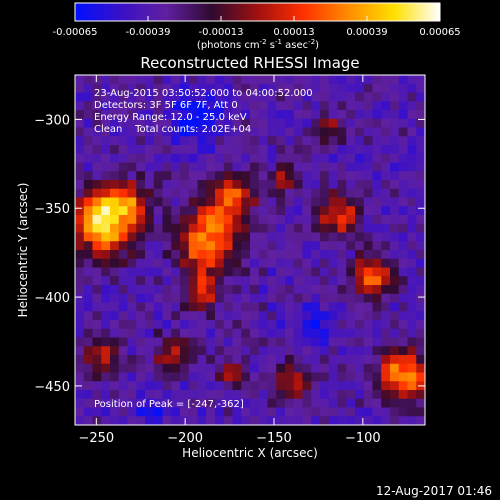 Image resolution: width=500 pixels, height=500 pixels. What do you see at coordinates (434, 491) in the screenshot?
I see `timestamp: 12-Aug-2017 01:46` at bounding box center [434, 491].